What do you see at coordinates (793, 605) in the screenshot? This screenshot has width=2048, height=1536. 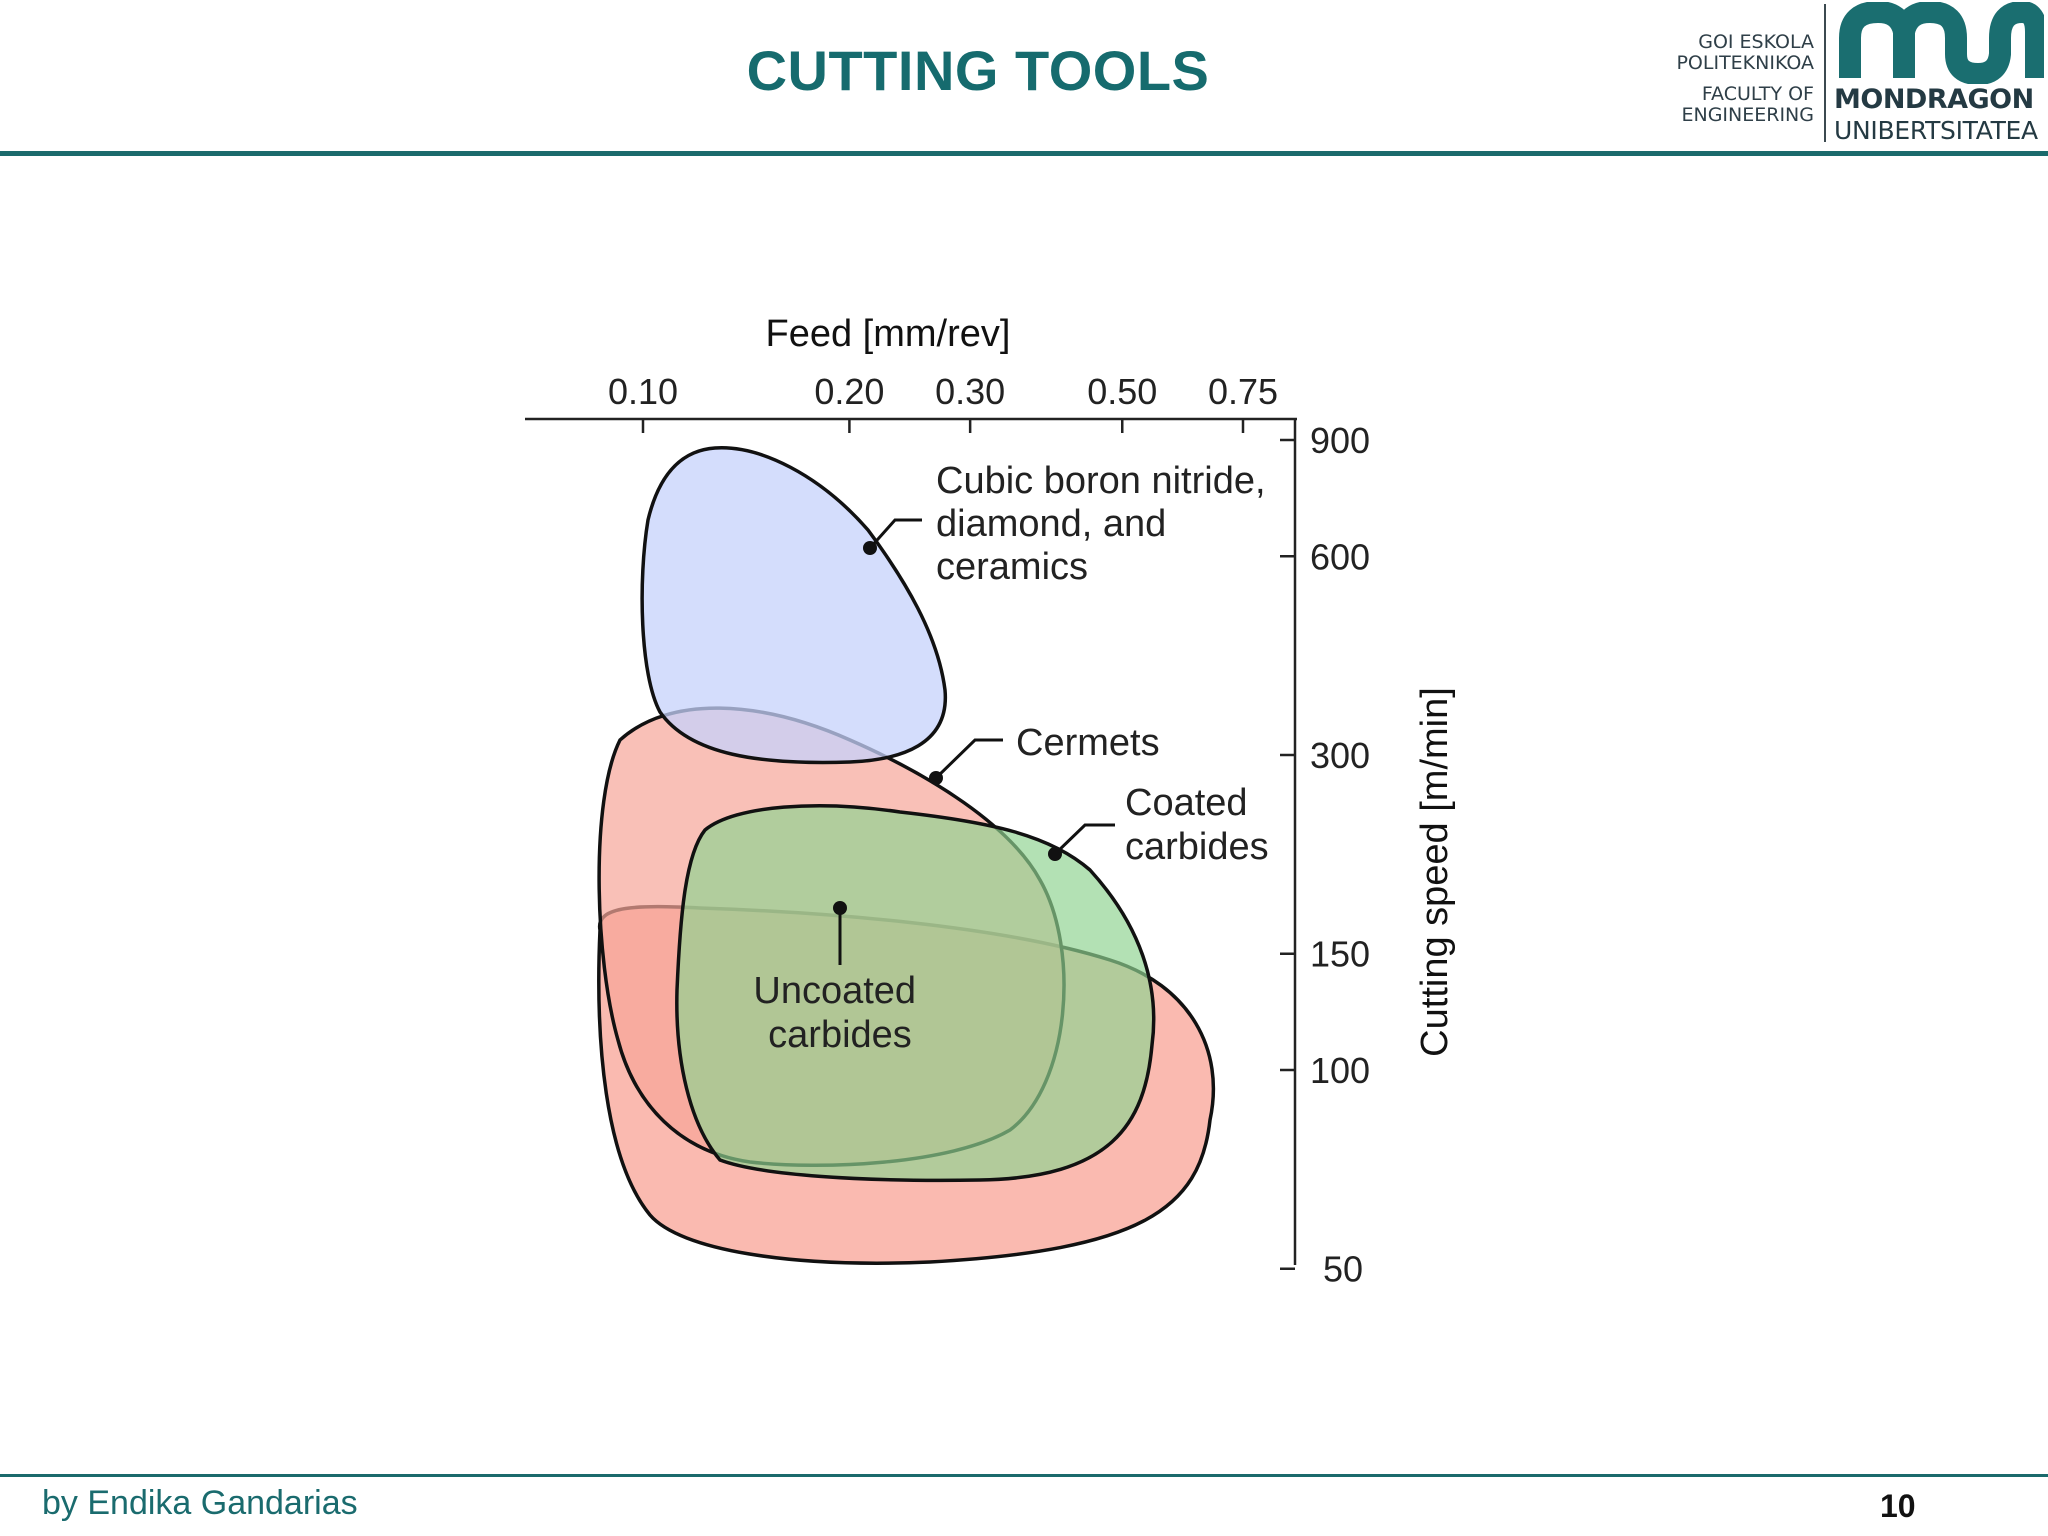 I see `region-cbn-diamond-ceramics` at bounding box center [793, 605].